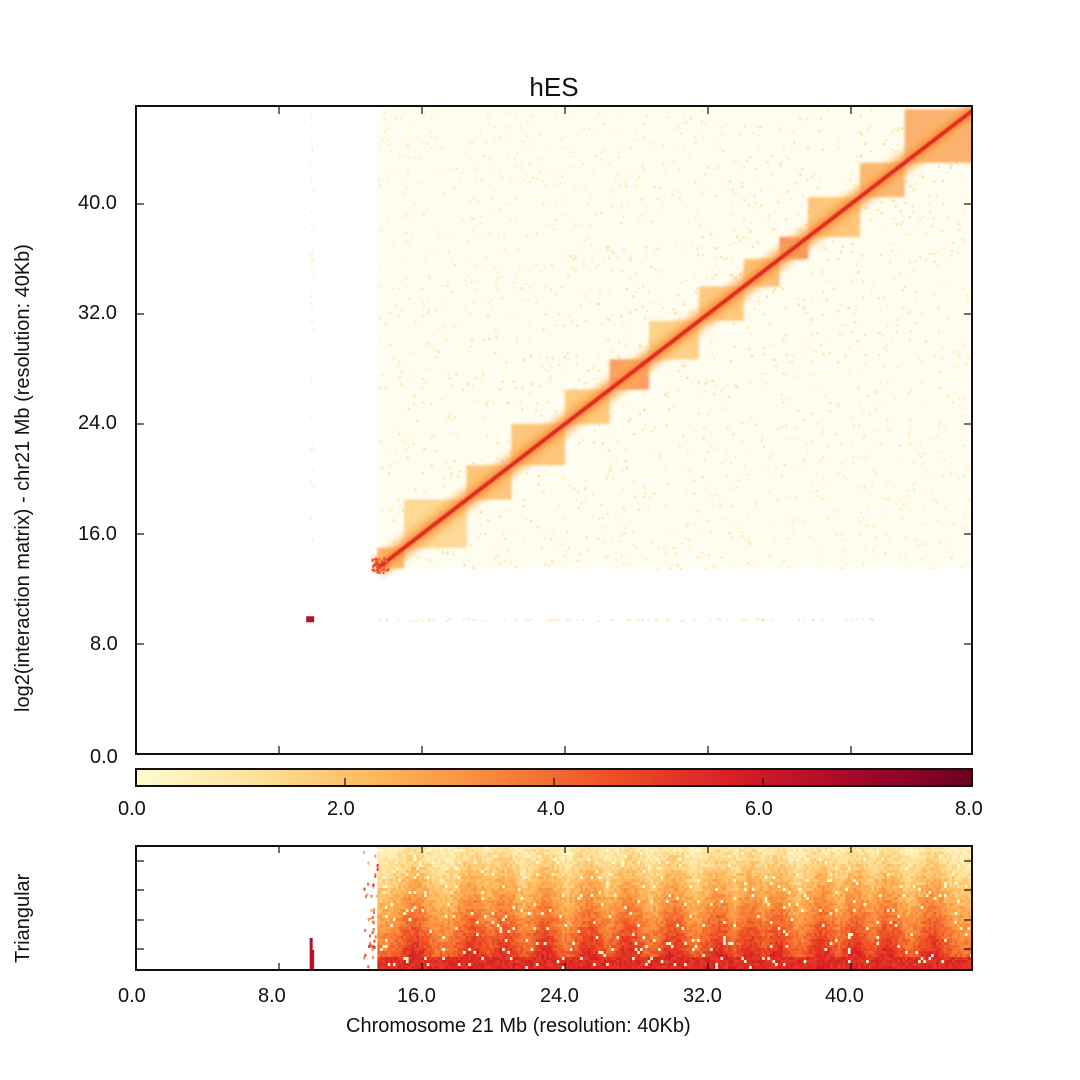 The height and width of the screenshot is (1080, 1080). I want to click on triangular-axis-ticks, so click(554, 908).